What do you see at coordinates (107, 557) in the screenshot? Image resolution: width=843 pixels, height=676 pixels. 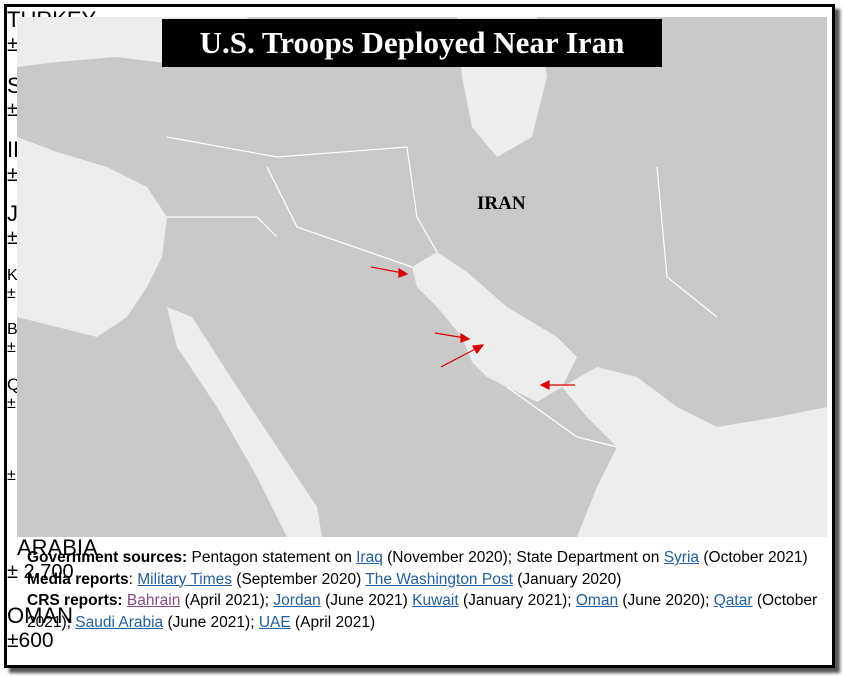 I see `source-text: Government sources:` at bounding box center [107, 557].